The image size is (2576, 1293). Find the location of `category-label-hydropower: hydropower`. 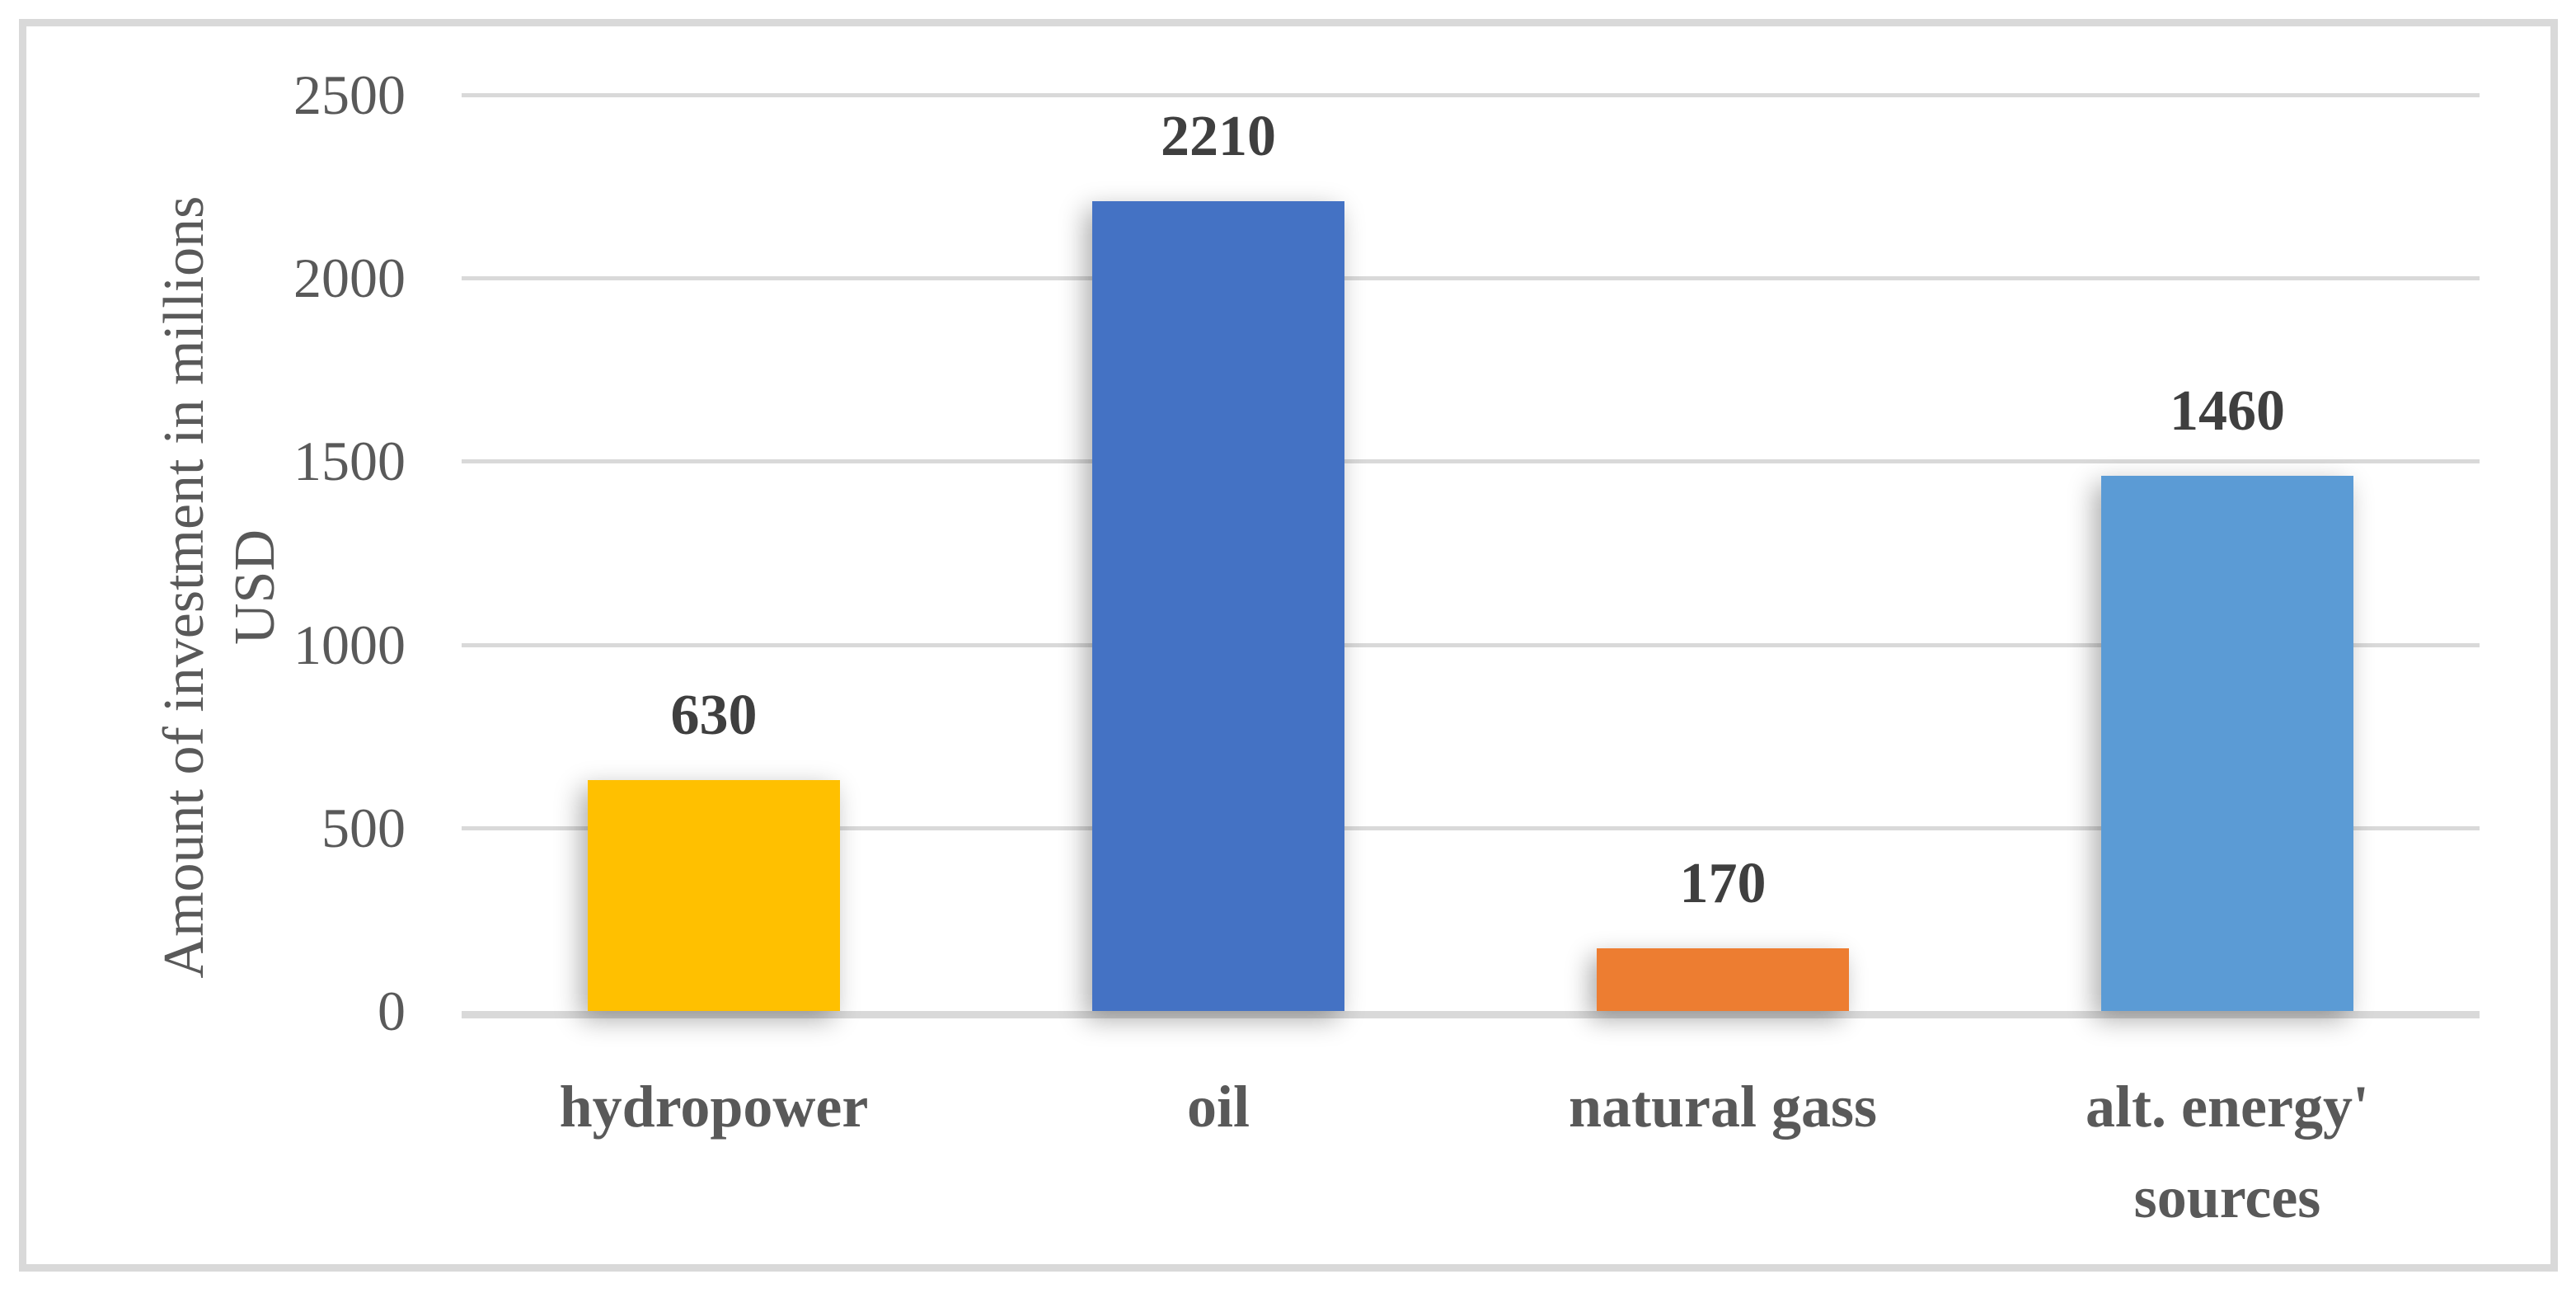

category-label-hydropower: hydropower is located at coordinates (714, 1107).